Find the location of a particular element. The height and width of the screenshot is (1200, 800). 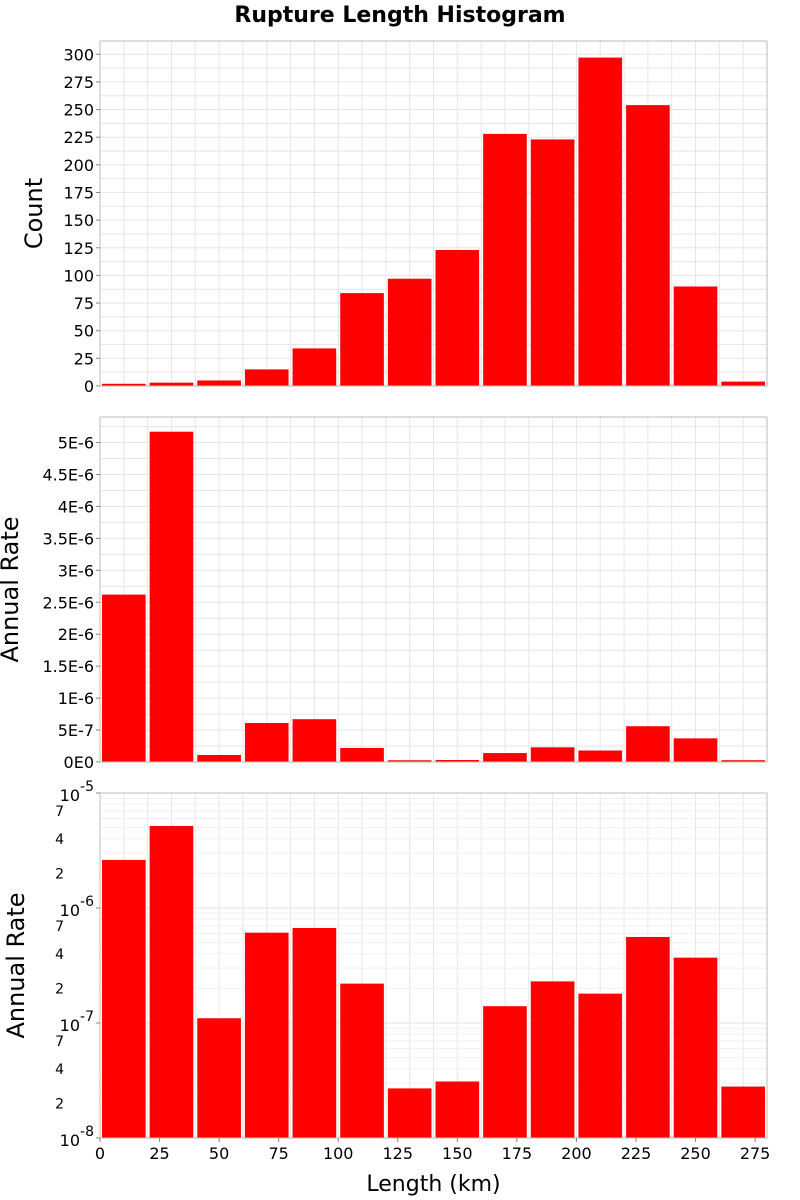

x-tick-label: 200 is located at coordinates (576, 1153).